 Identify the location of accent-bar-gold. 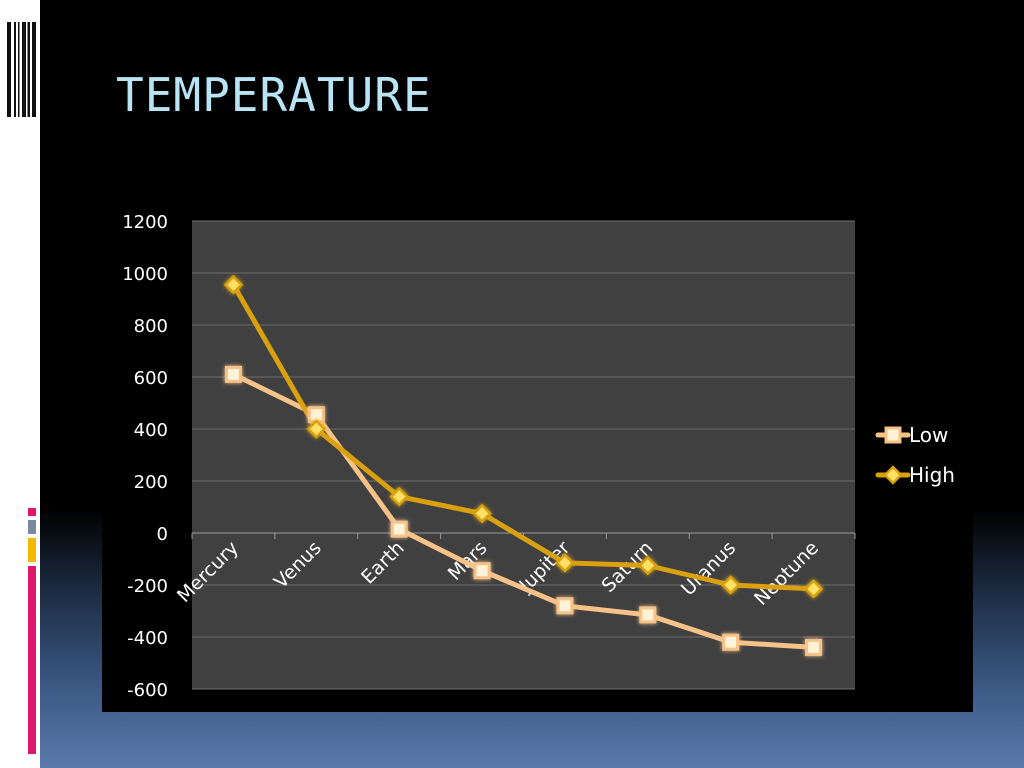
(32, 550).